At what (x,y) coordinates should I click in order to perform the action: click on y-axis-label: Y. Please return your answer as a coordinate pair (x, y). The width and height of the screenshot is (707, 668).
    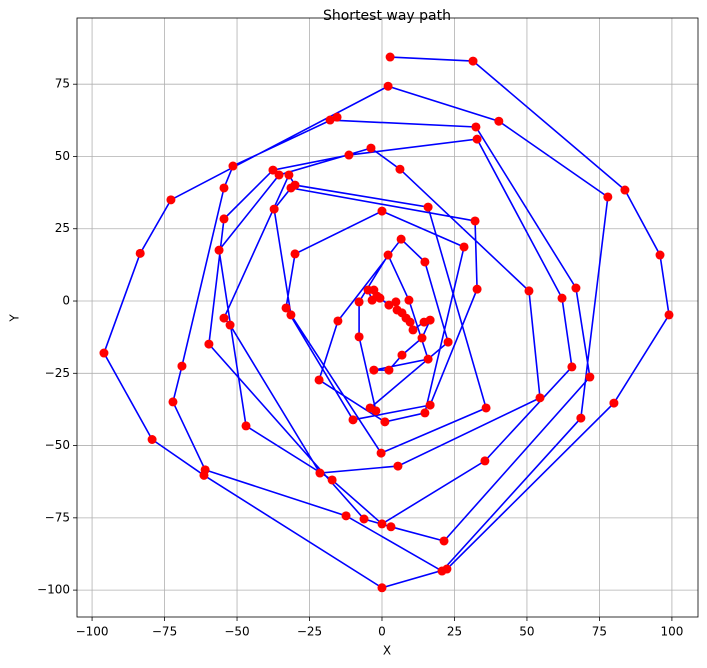
    Looking at the image, I should click on (15, 318).